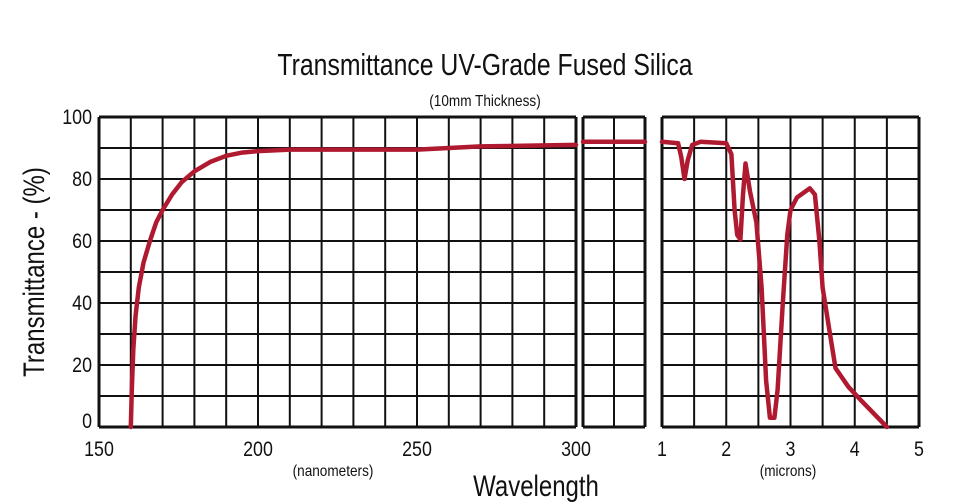 The width and height of the screenshot is (960, 503). Describe the element at coordinates (726, 450) in the screenshot. I see `x-tick-label: 2` at that location.